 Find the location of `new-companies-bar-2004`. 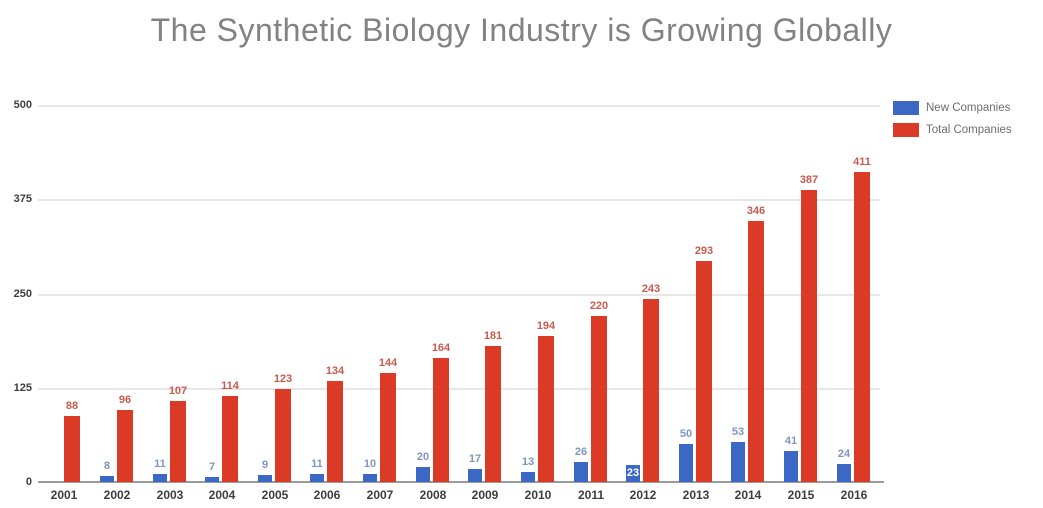

new-companies-bar-2004 is located at coordinates (212, 479).